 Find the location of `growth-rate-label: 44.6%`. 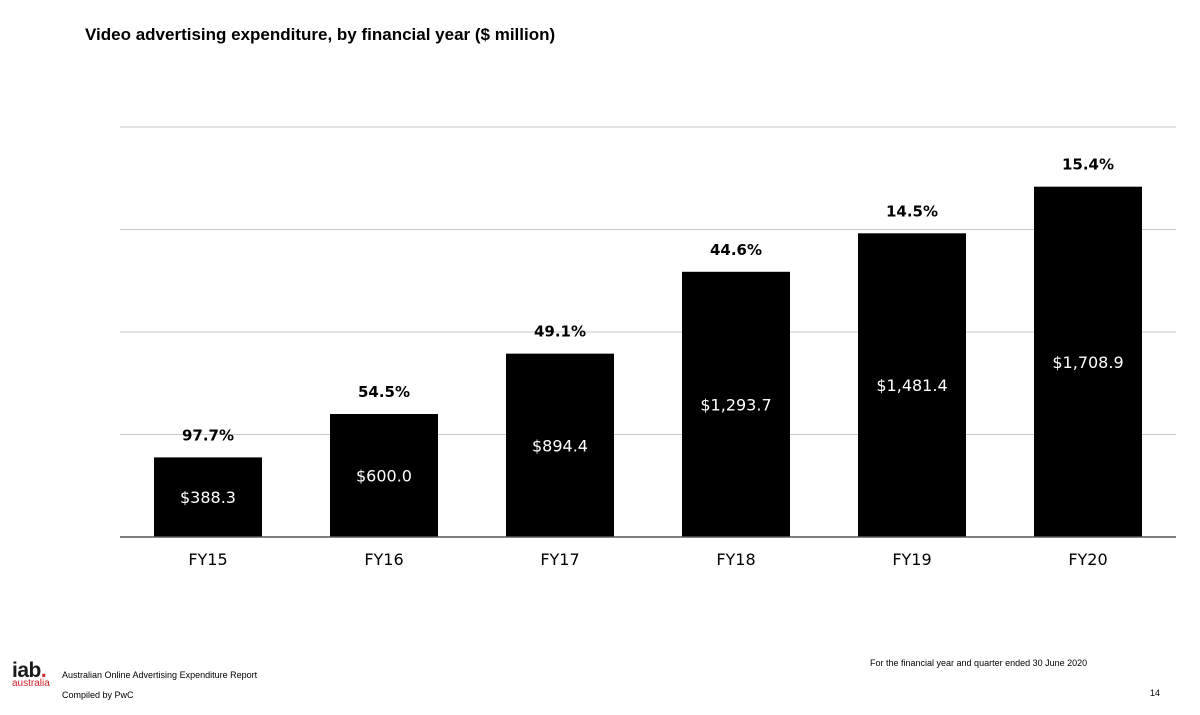

growth-rate-label: 44.6% is located at coordinates (736, 250).